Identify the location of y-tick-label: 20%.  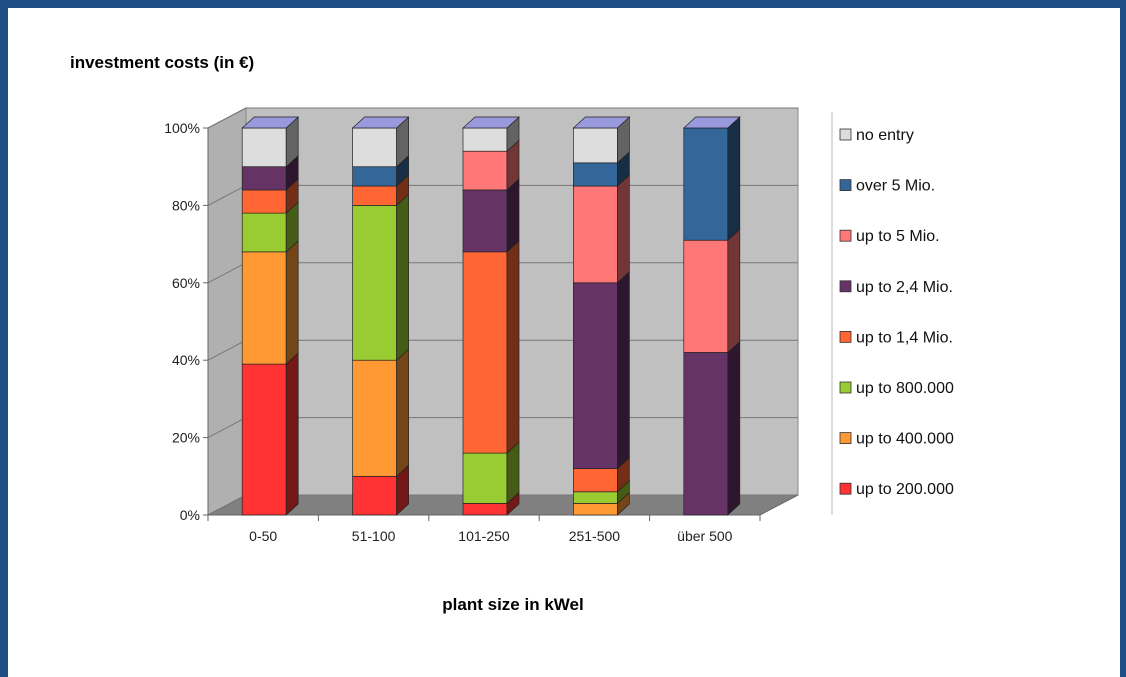
(186, 438).